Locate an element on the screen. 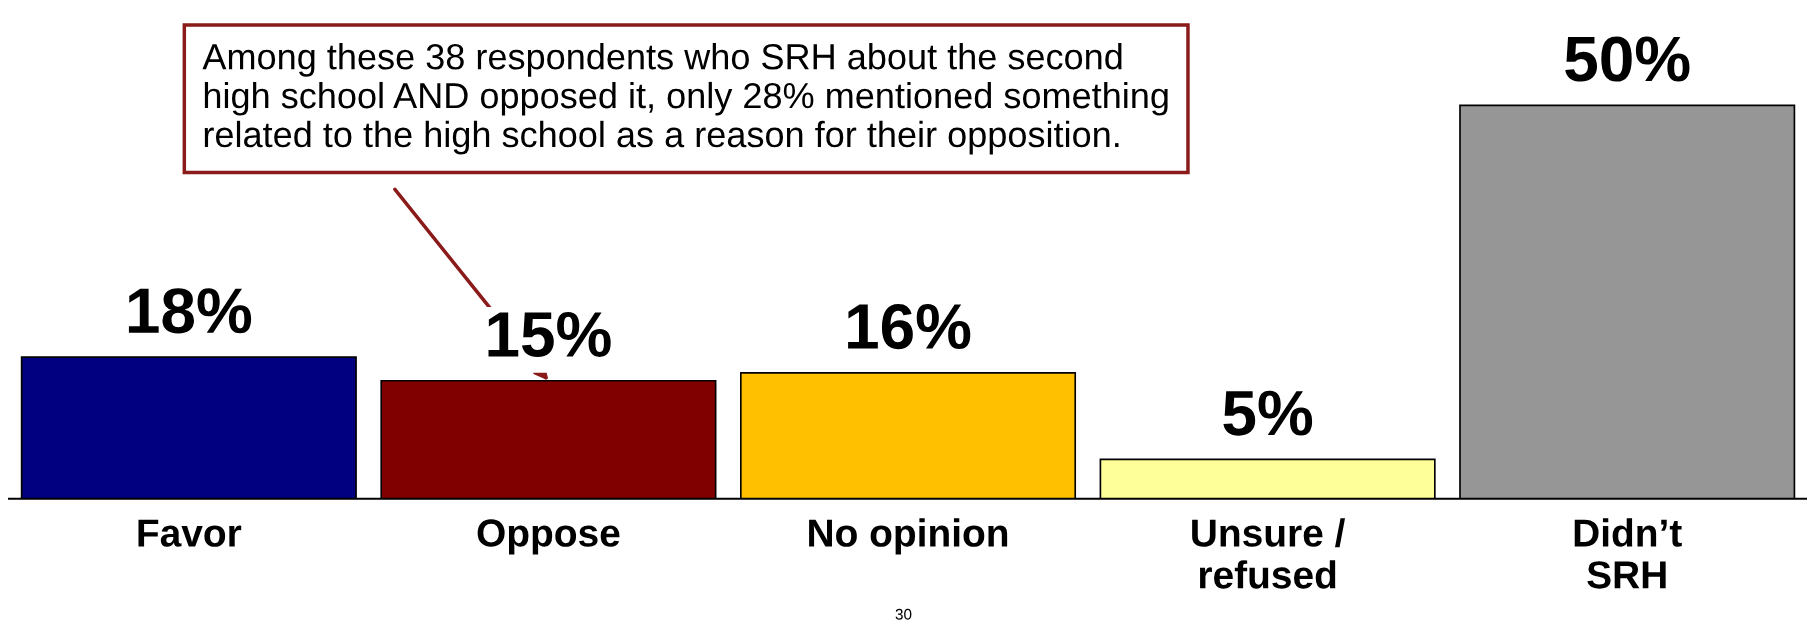 The width and height of the screenshot is (1807, 629). x-tick-label: Favor is located at coordinates (190, 533).